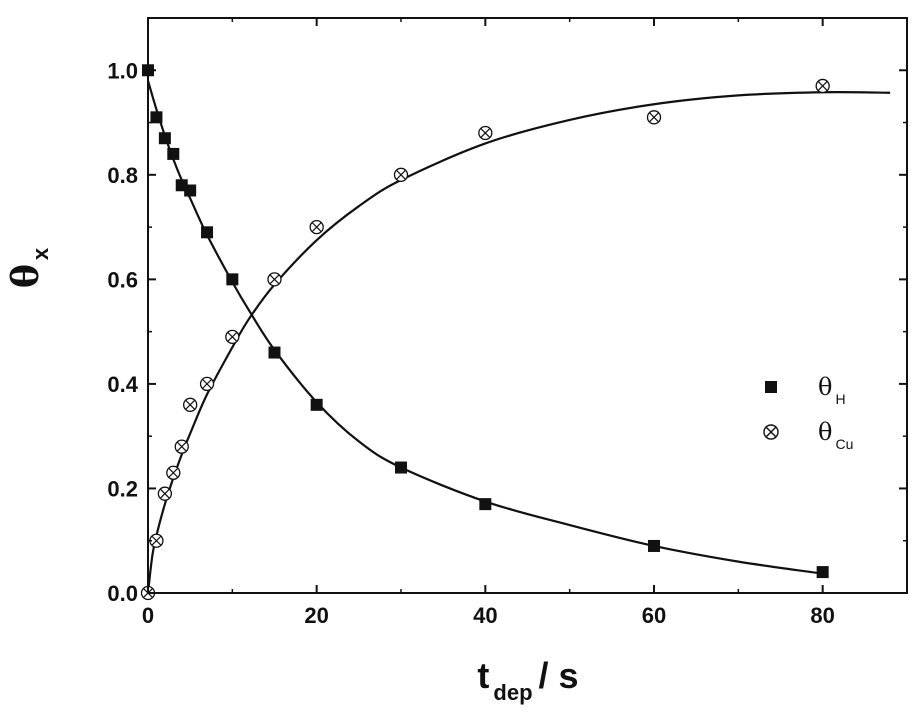  I want to click on y-tick-label: 0.2, so click(122, 488).